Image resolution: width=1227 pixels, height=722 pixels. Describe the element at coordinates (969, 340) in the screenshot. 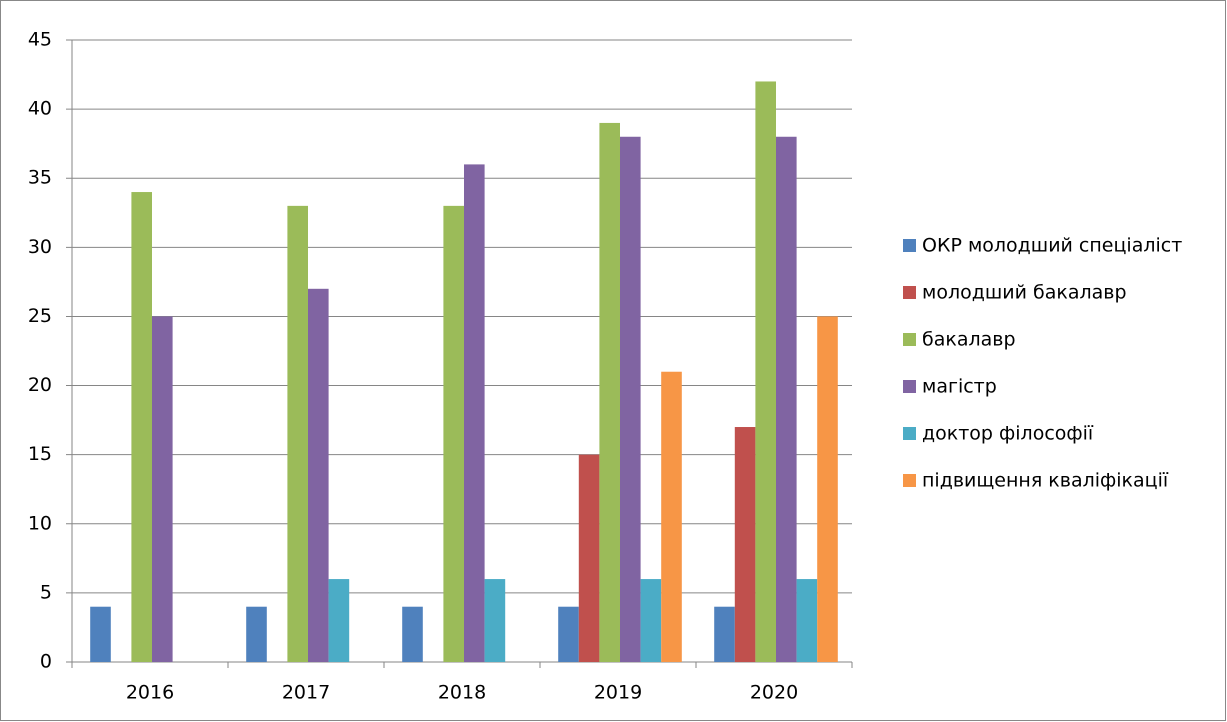

I see `legend-label: бакалавр` at that location.